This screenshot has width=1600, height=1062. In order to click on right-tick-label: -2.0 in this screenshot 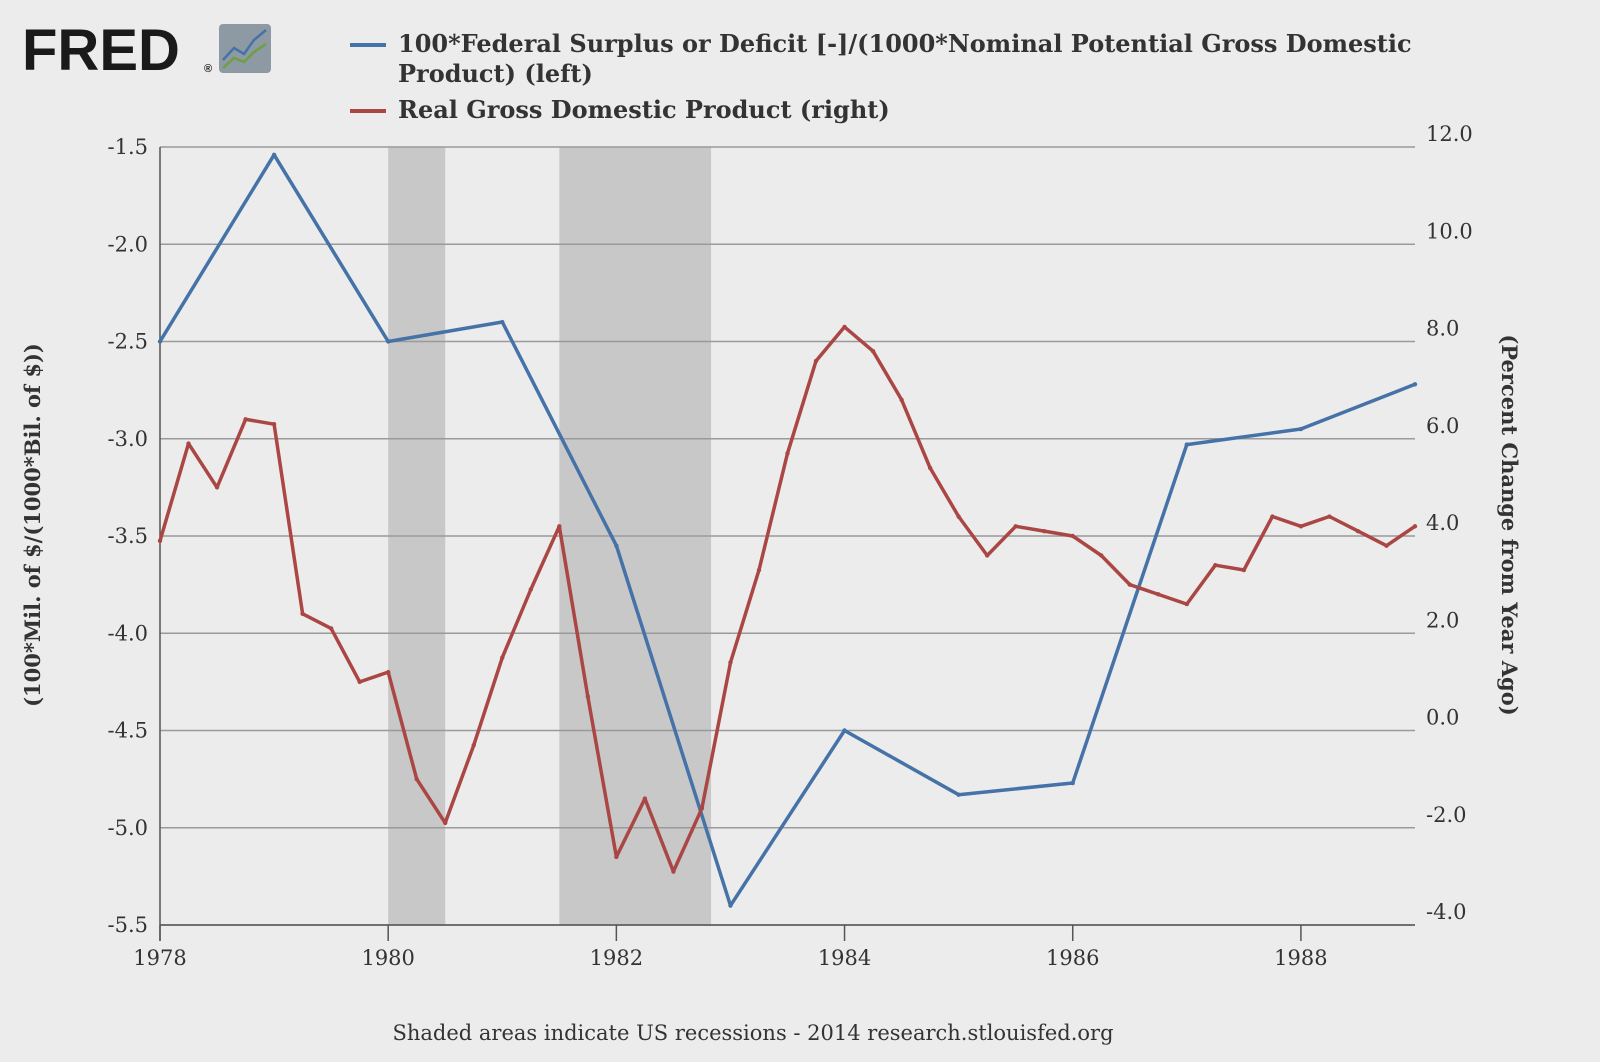, I will do `click(1446, 815)`.